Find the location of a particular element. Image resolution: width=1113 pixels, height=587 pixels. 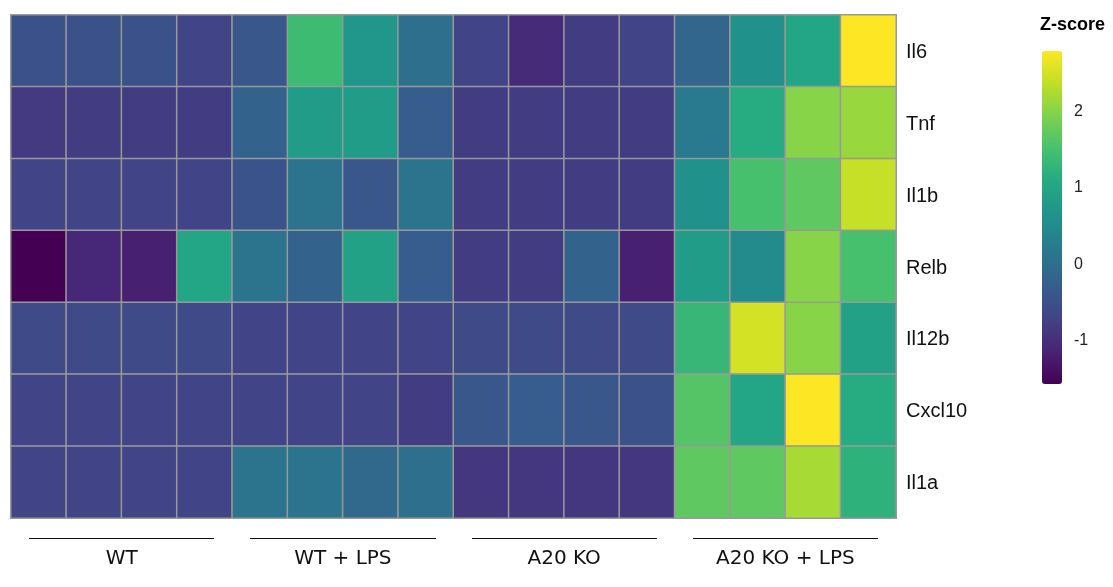

color-bar-label: 1 is located at coordinates (1078, 187).